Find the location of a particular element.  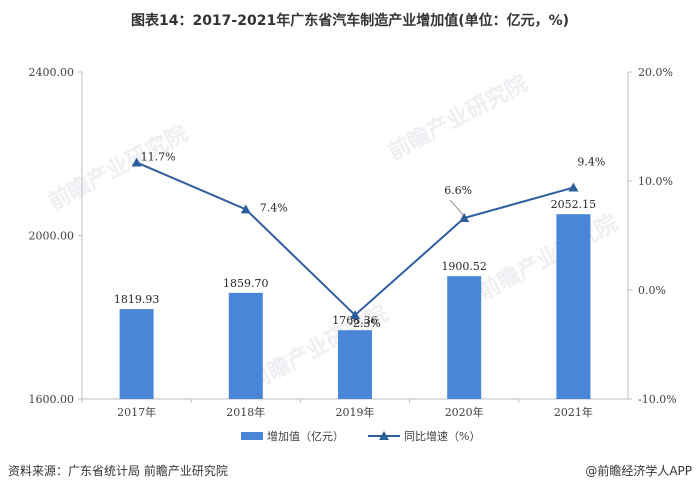

chart-title: 图表14：2017-2021年广东省汽车制造产业增加值(单位：亿元，%) is located at coordinates (350, 21).